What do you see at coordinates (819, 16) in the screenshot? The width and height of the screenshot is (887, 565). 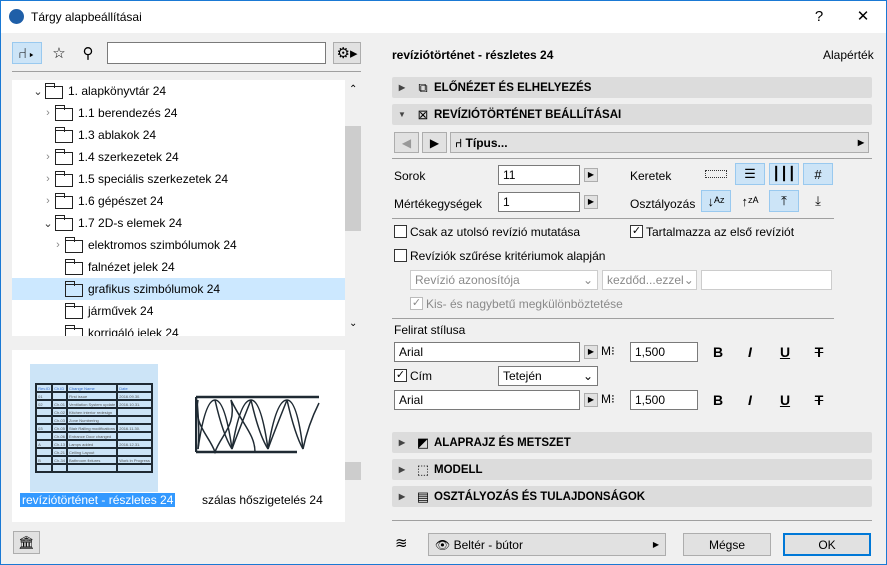 I see `help-button: ?` at bounding box center [819, 16].